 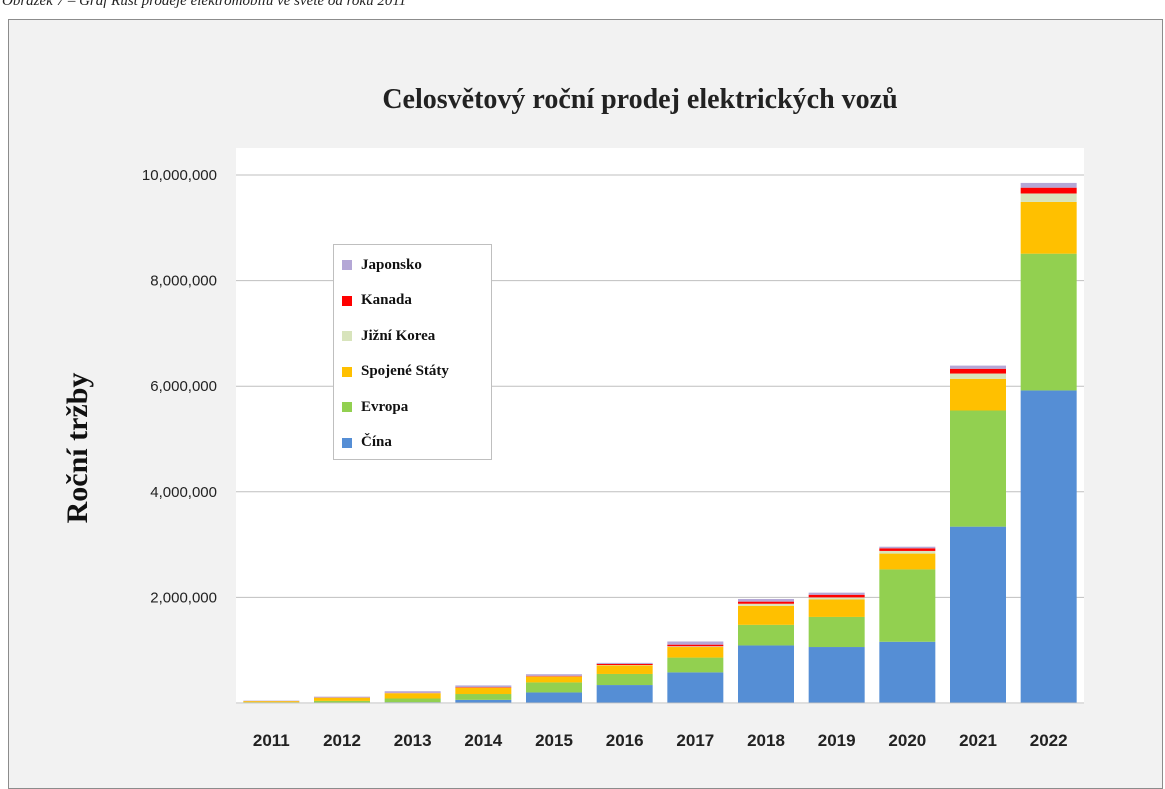 I want to click on legend-item: Čína, so click(x=367, y=443).